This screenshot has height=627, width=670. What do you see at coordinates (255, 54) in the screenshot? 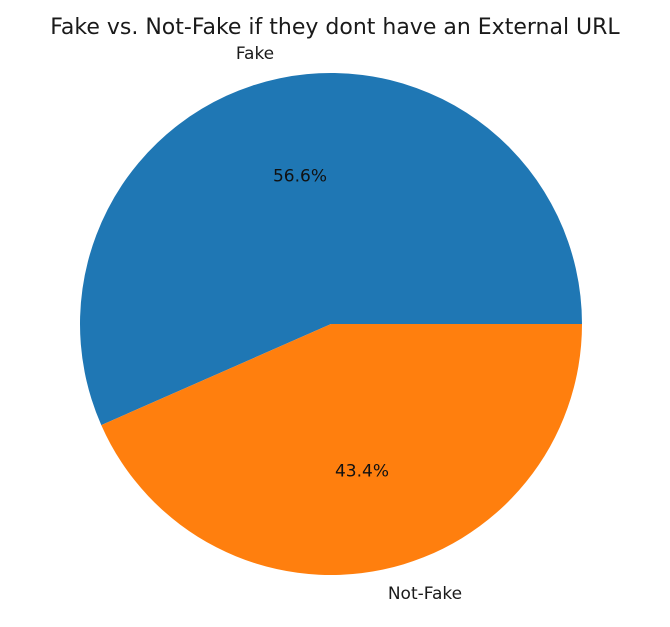
I see `slice-label-fake: Fake` at bounding box center [255, 54].